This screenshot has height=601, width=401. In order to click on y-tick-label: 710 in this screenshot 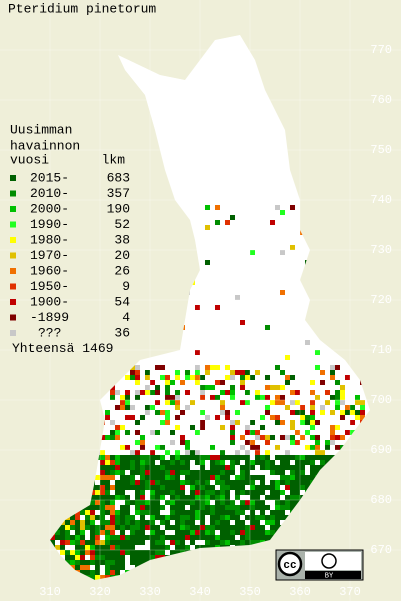, I will do `click(381, 350)`.